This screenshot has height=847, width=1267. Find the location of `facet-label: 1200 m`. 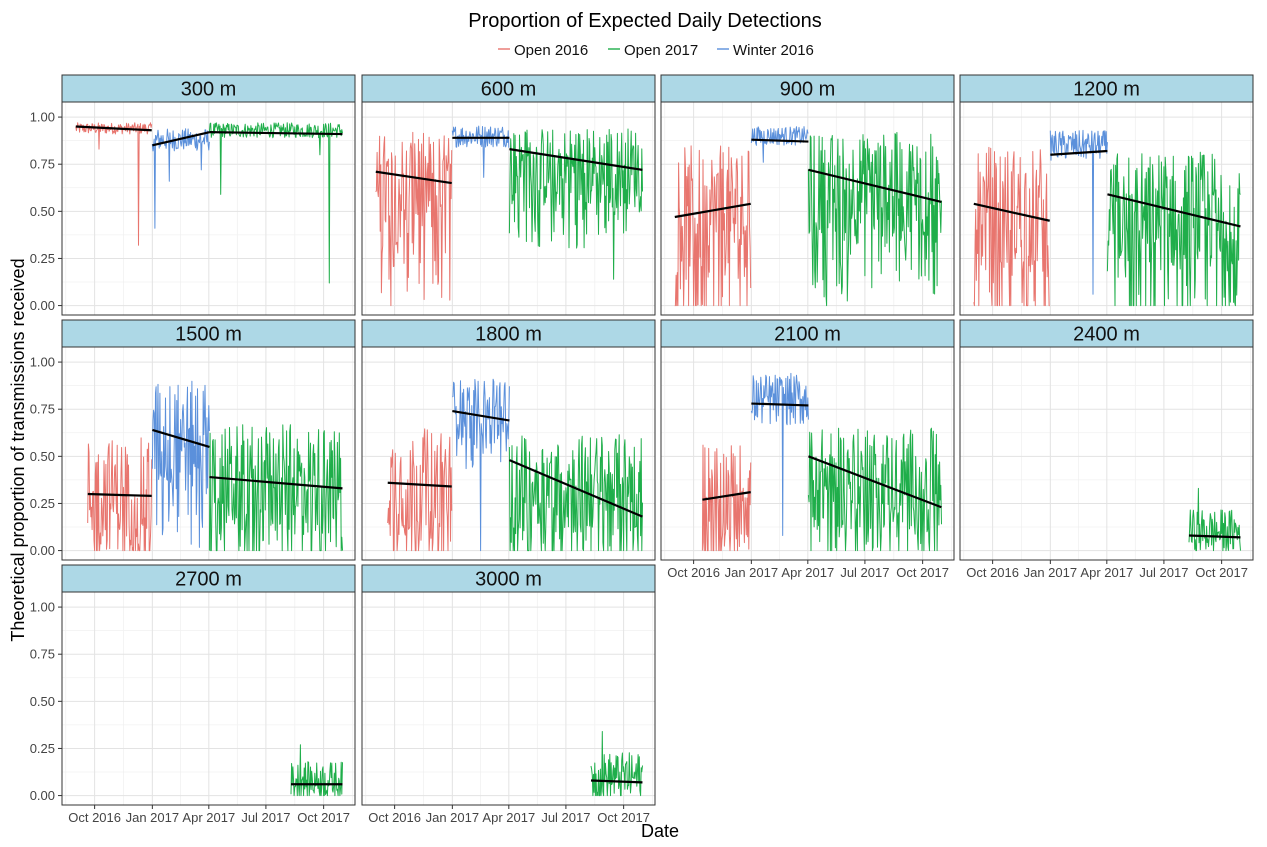

facet-label: 1200 m is located at coordinates (1106, 90).